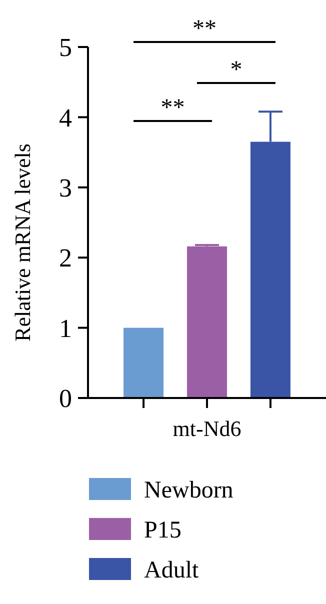  Describe the element at coordinates (65, 399) in the screenshot. I see `y-tick-label: 0` at that location.